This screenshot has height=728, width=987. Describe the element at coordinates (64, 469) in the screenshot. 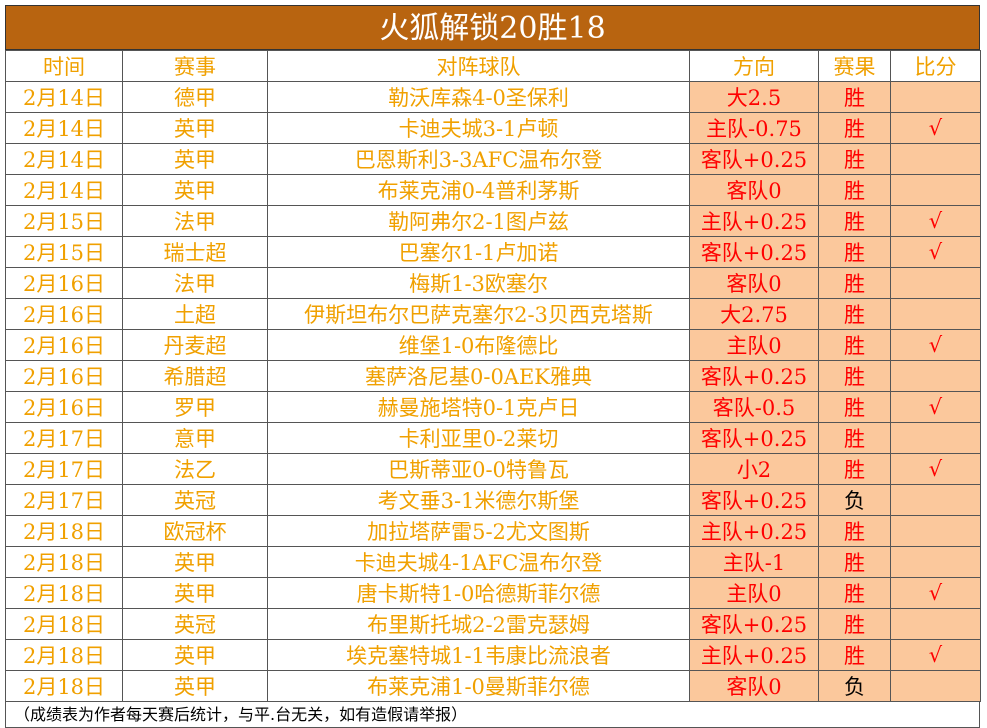

I see `date-cell: 2月17日` at that location.